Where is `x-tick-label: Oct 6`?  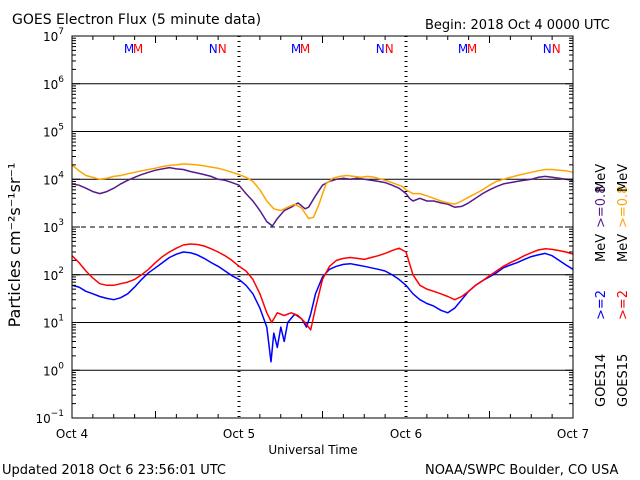
x-tick-label: Oct 6 is located at coordinates (406, 434).